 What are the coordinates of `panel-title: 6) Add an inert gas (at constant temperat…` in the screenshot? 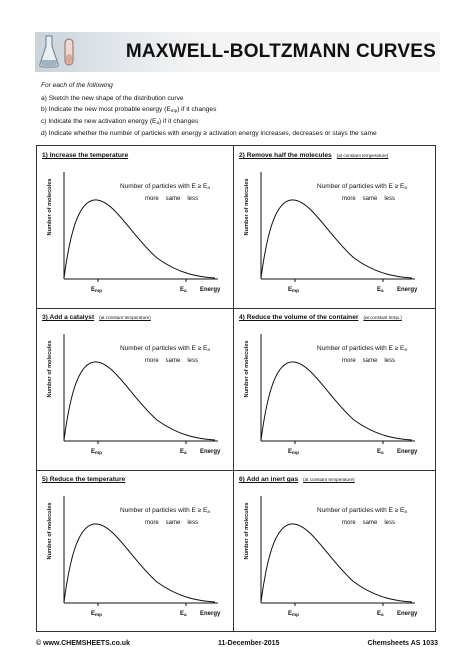 It's located at (297, 479).